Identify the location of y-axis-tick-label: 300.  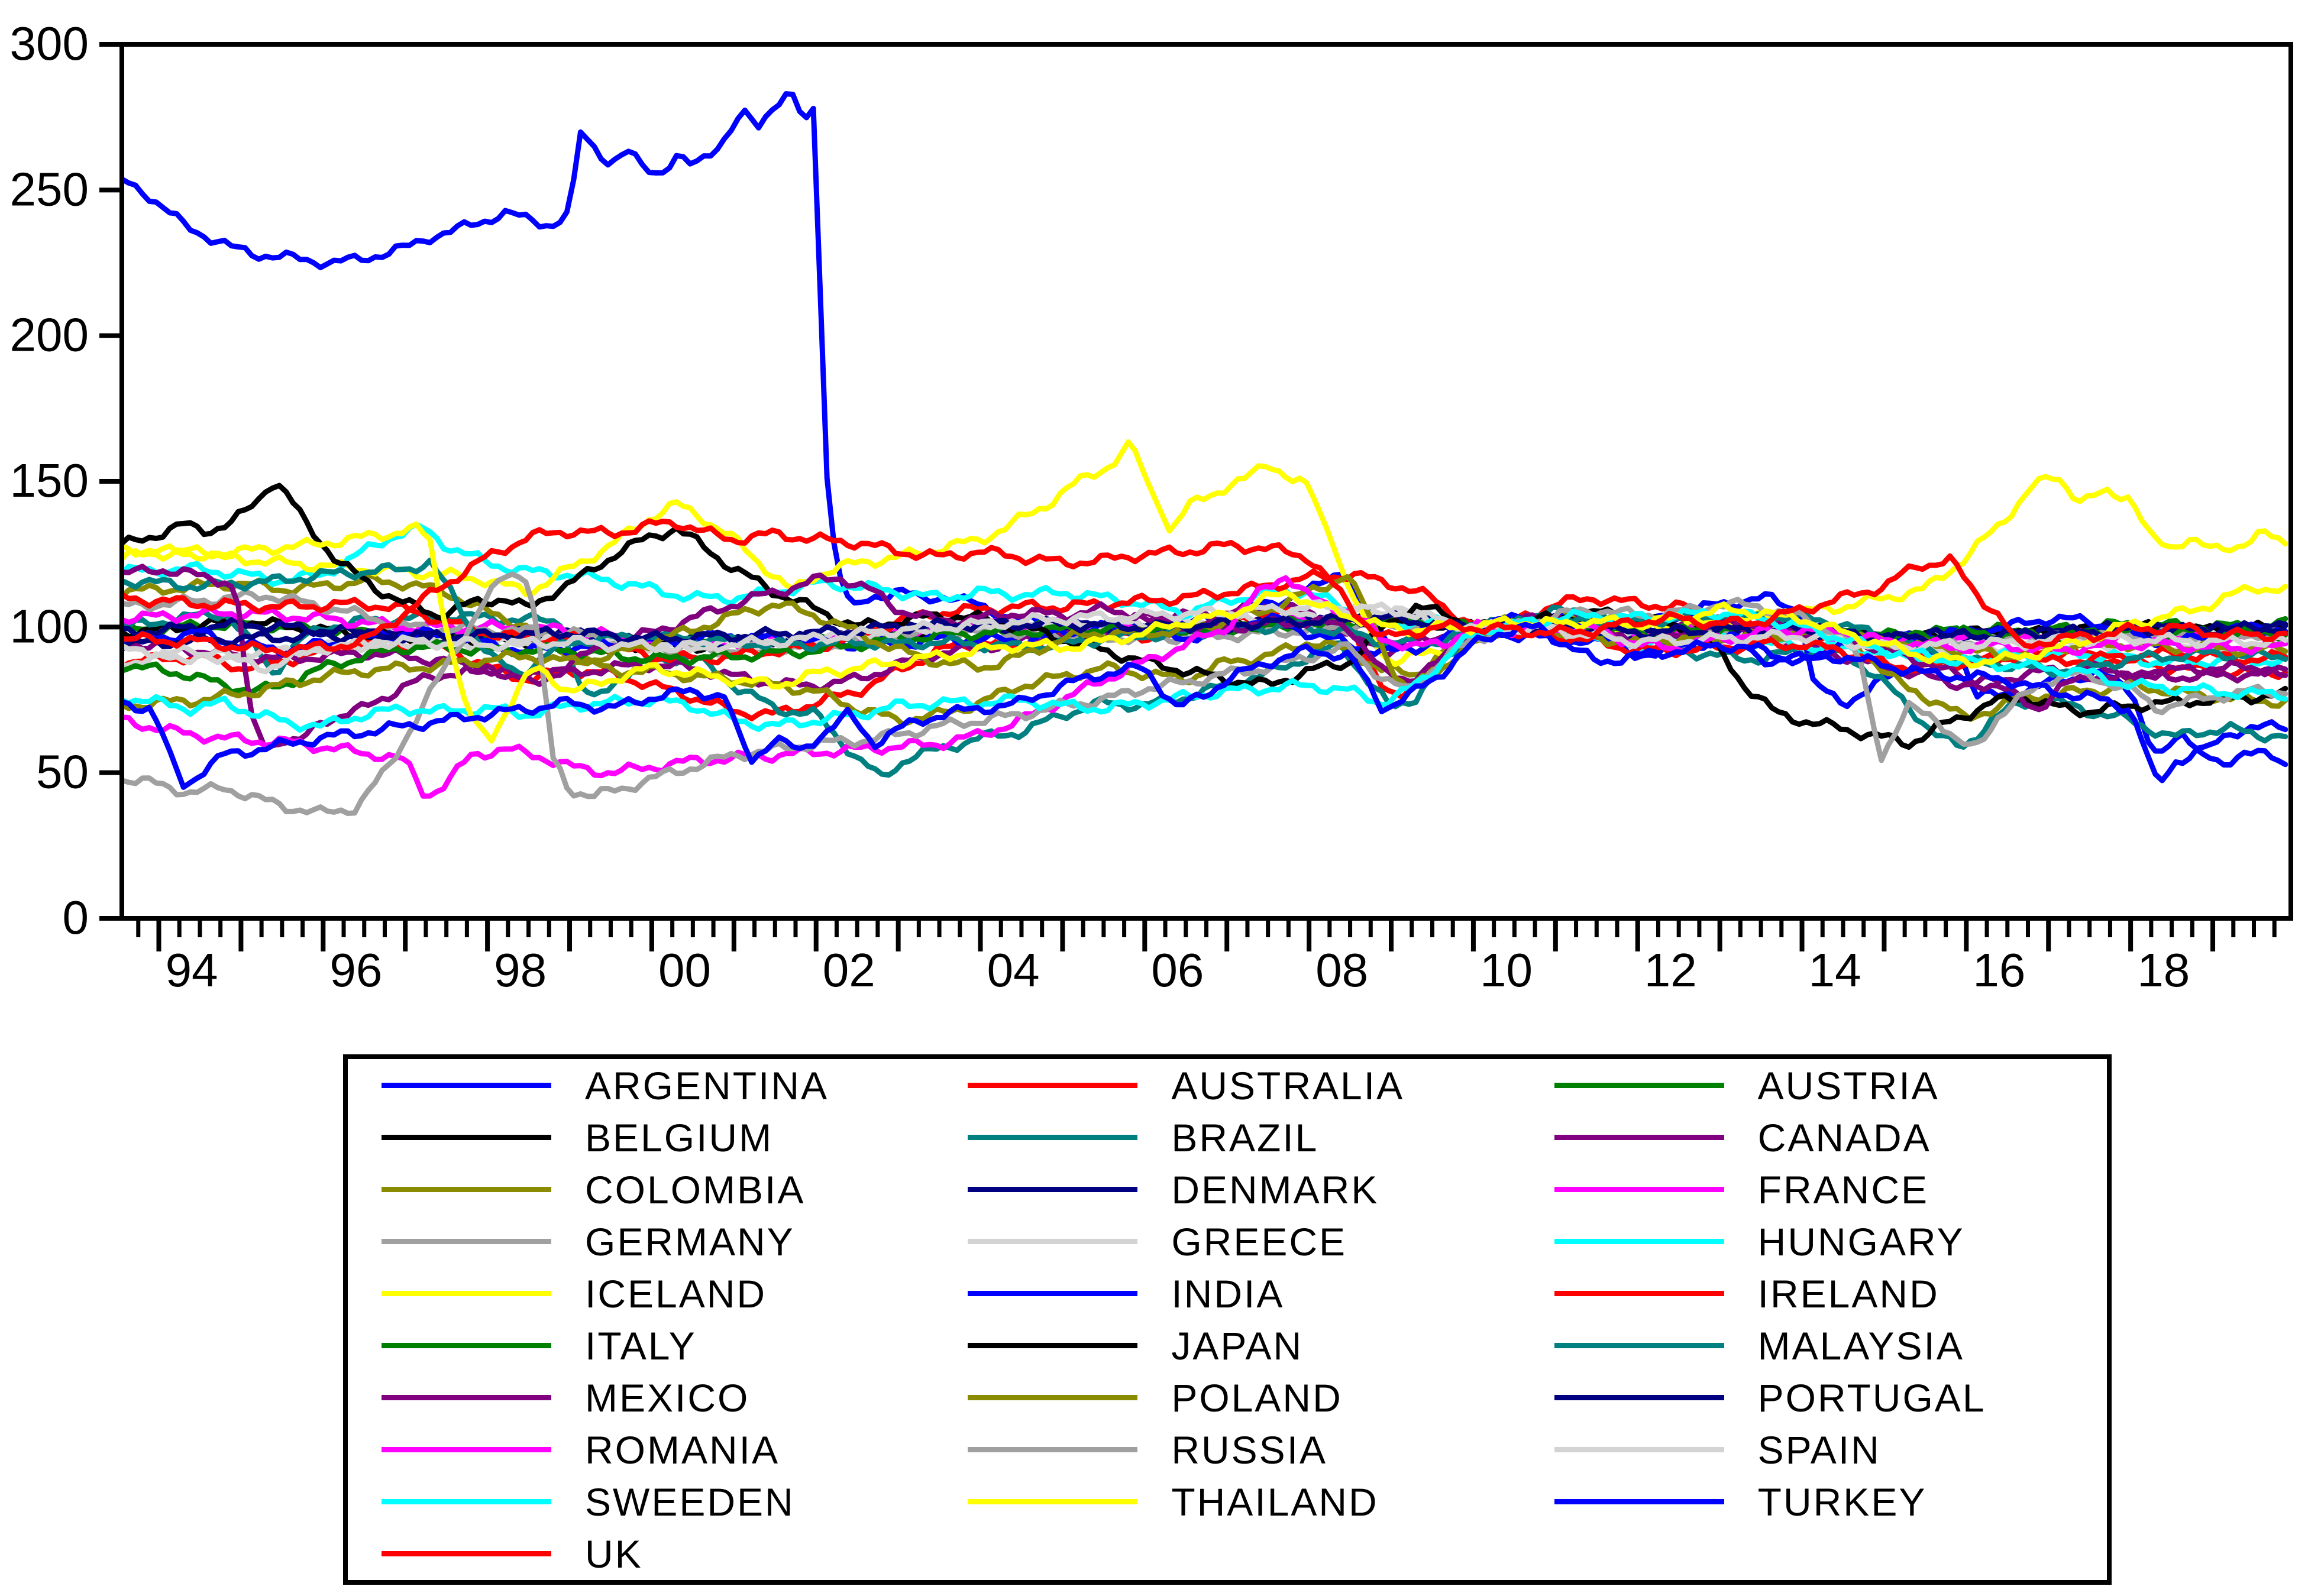
(49, 43).